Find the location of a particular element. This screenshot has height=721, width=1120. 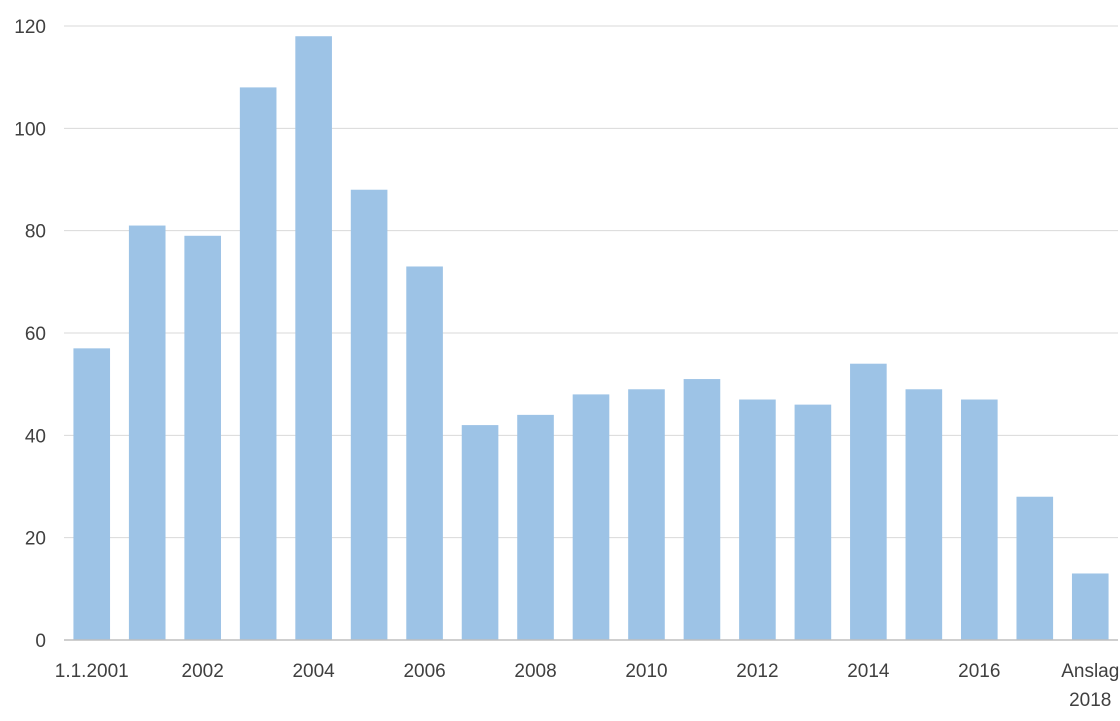

x-tick-label: 2004 is located at coordinates (313, 671).